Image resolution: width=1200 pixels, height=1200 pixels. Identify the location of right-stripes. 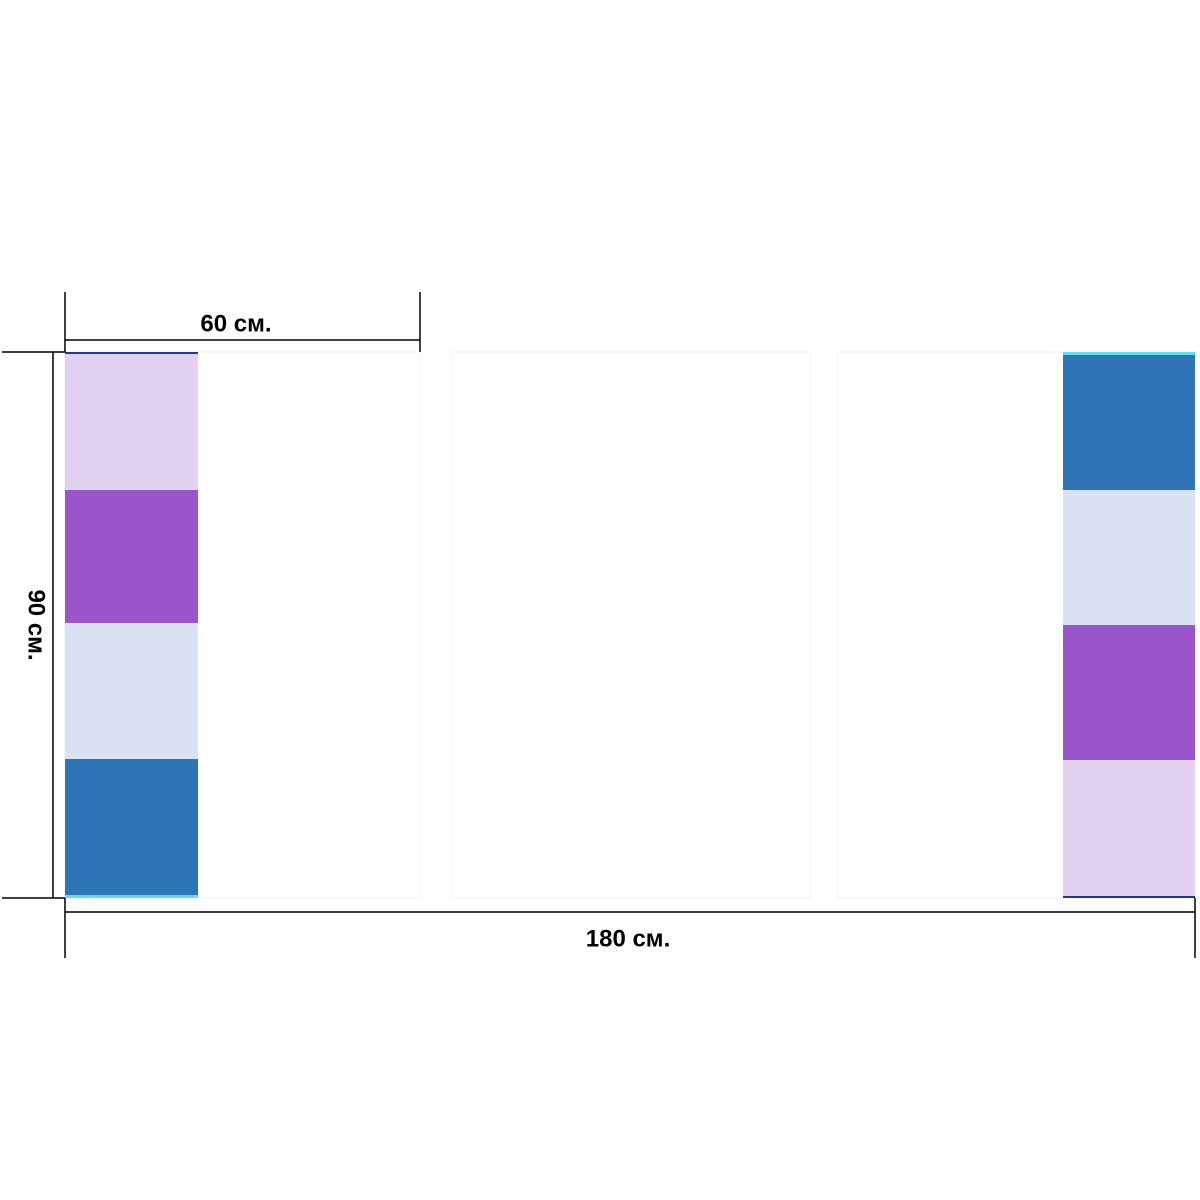
(1129, 625).